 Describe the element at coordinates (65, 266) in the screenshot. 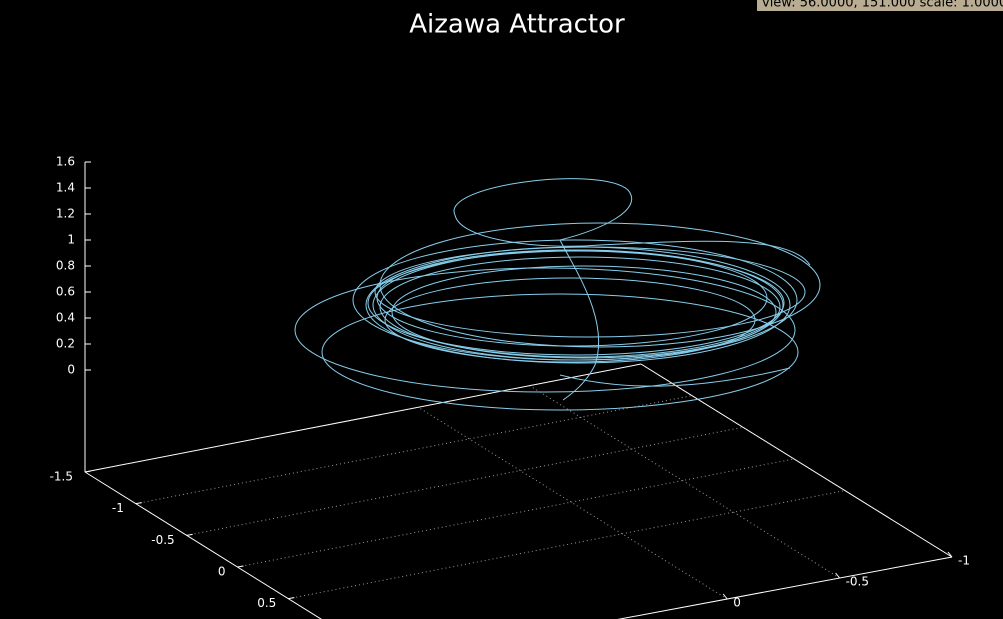

I see `z-tick-label: 0.8` at that location.